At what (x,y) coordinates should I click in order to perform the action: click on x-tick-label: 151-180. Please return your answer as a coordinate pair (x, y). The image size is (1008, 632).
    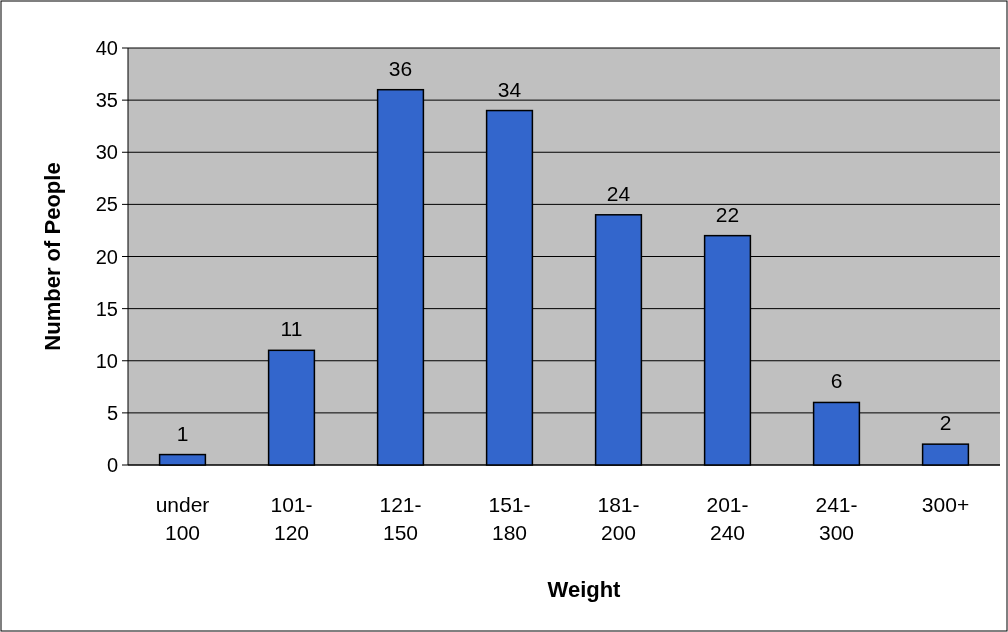
    Looking at the image, I should click on (509, 518).